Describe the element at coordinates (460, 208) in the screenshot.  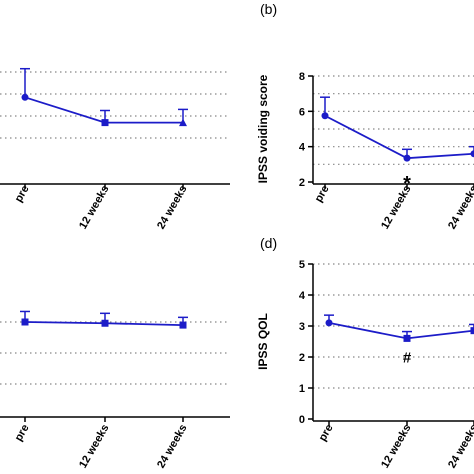
I see `panel-b-x-tick-label: 24 weeks` at that location.